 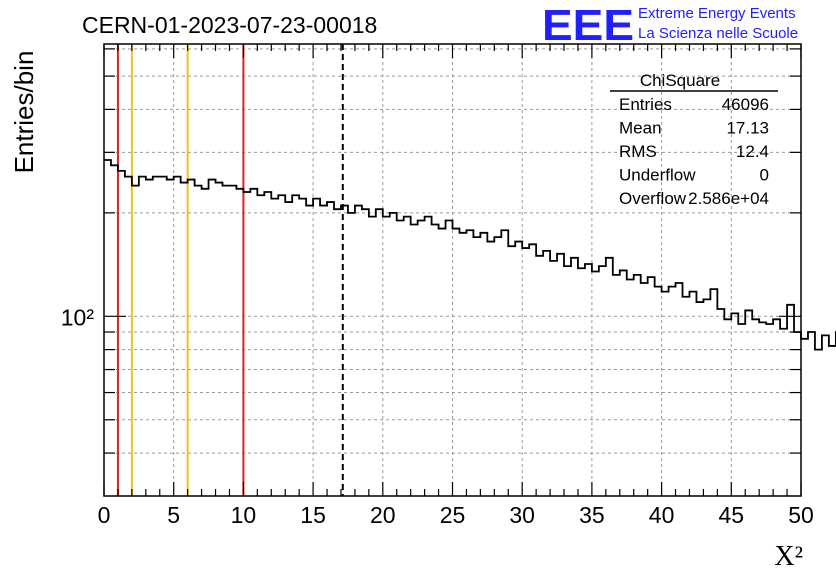 I want to click on x-tick-labels: 0 5 10 15 20 25 30 35 40 45 50, so click(x=456, y=515).